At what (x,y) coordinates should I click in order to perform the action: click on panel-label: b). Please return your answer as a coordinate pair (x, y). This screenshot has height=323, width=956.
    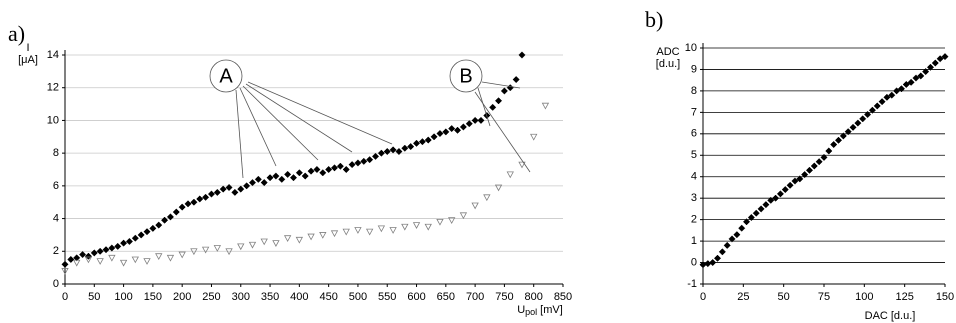
    Looking at the image, I should click on (654, 19).